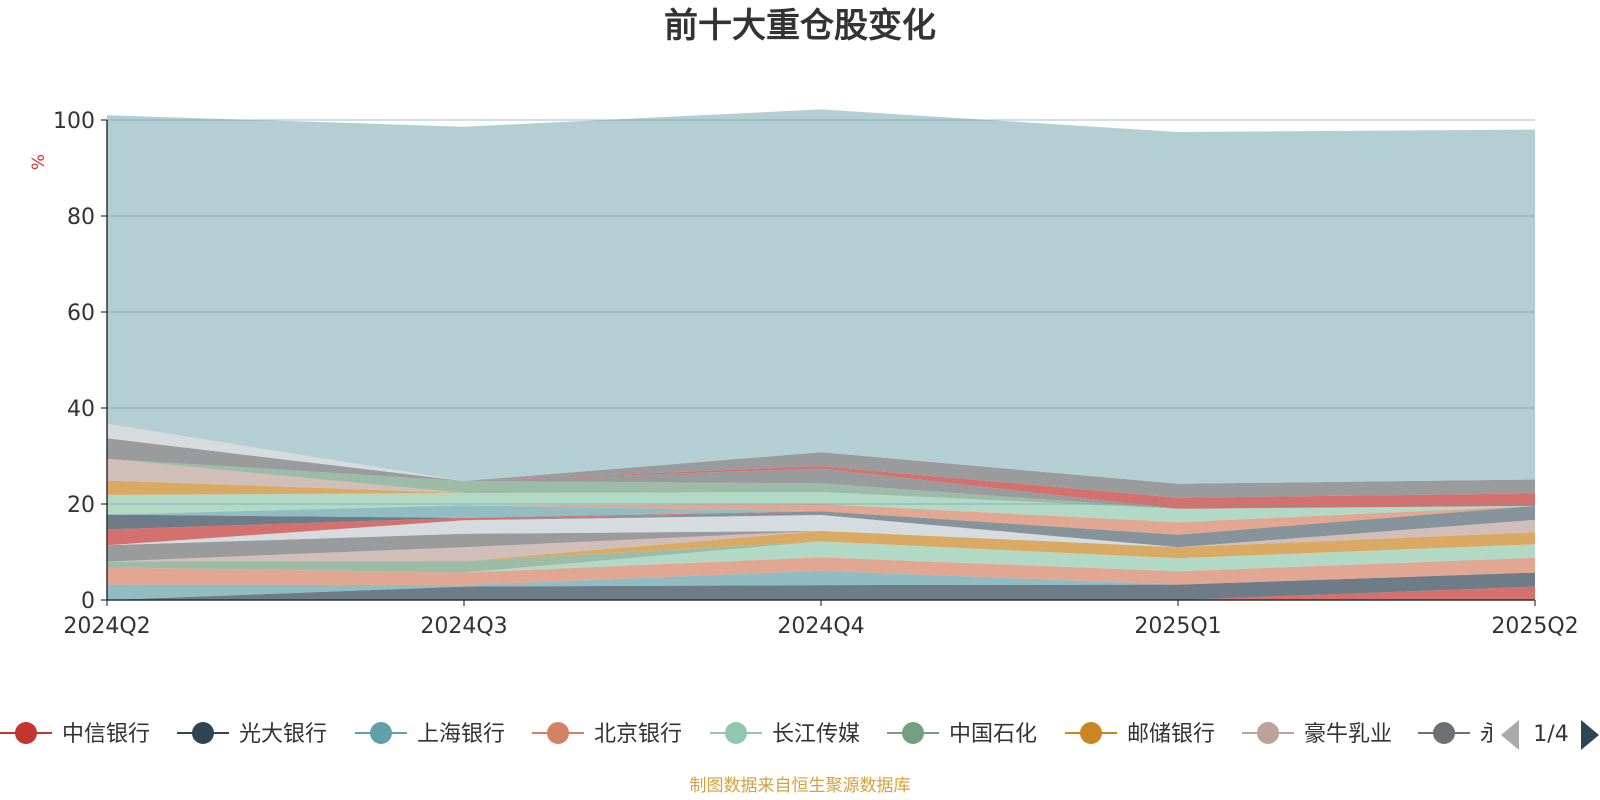 The image size is (1600, 800). I want to click on x-tick-label: 2025Q1, so click(1177, 626).